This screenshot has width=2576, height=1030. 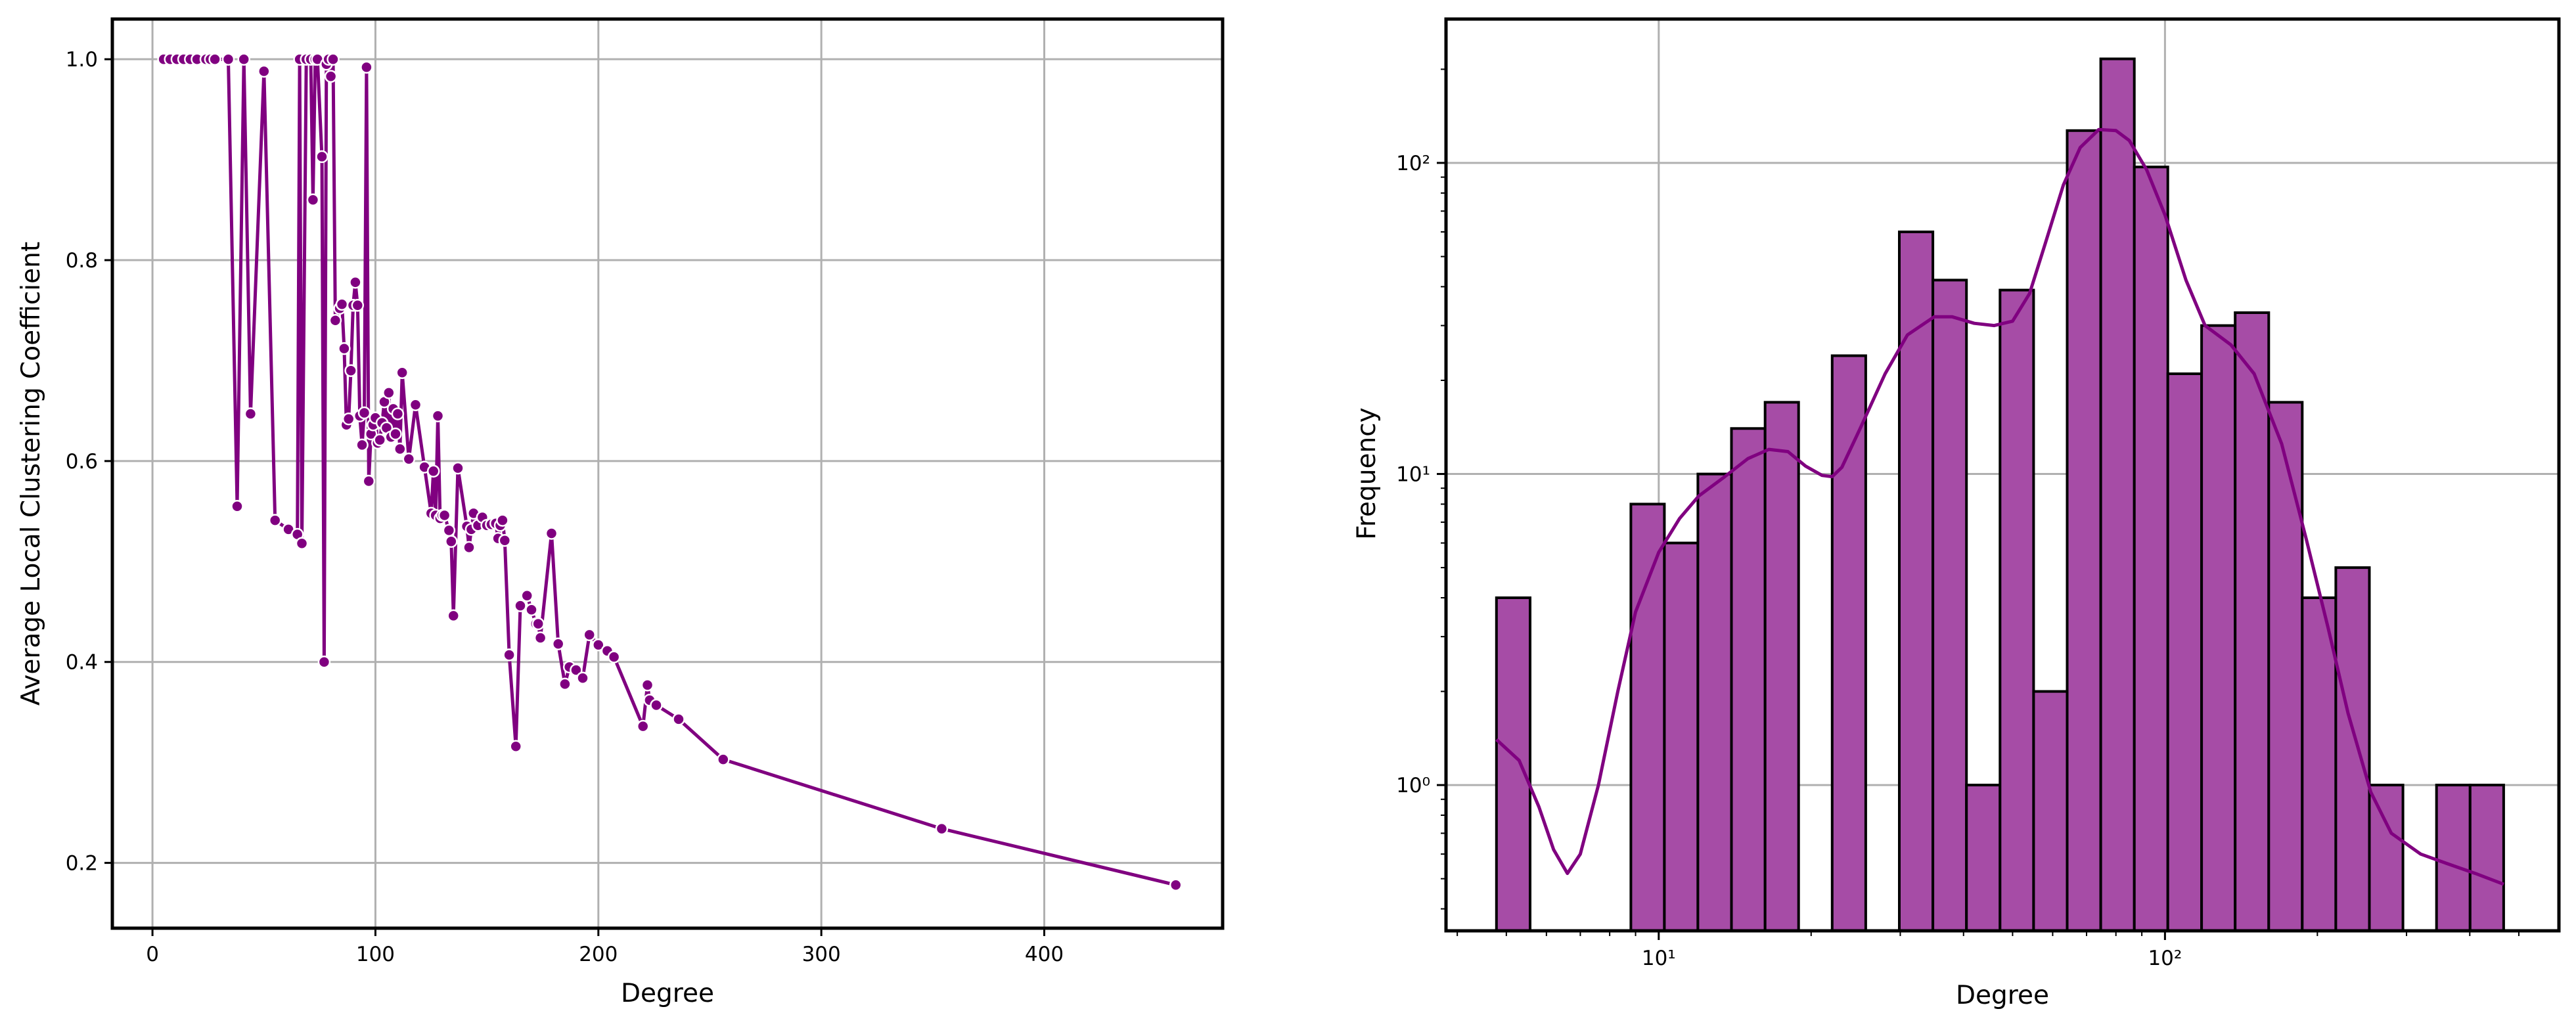 What do you see at coordinates (1413, 163) in the screenshot?
I see `right-y-tick-label: 10²` at bounding box center [1413, 163].